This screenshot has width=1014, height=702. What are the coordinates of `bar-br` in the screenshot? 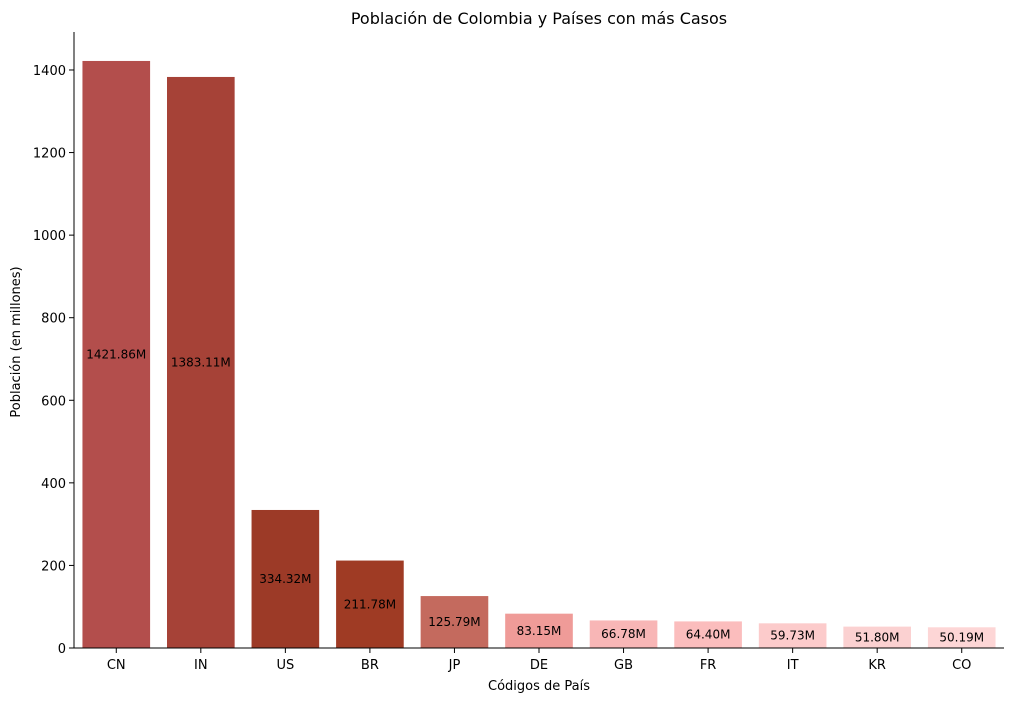 It's located at (370, 604).